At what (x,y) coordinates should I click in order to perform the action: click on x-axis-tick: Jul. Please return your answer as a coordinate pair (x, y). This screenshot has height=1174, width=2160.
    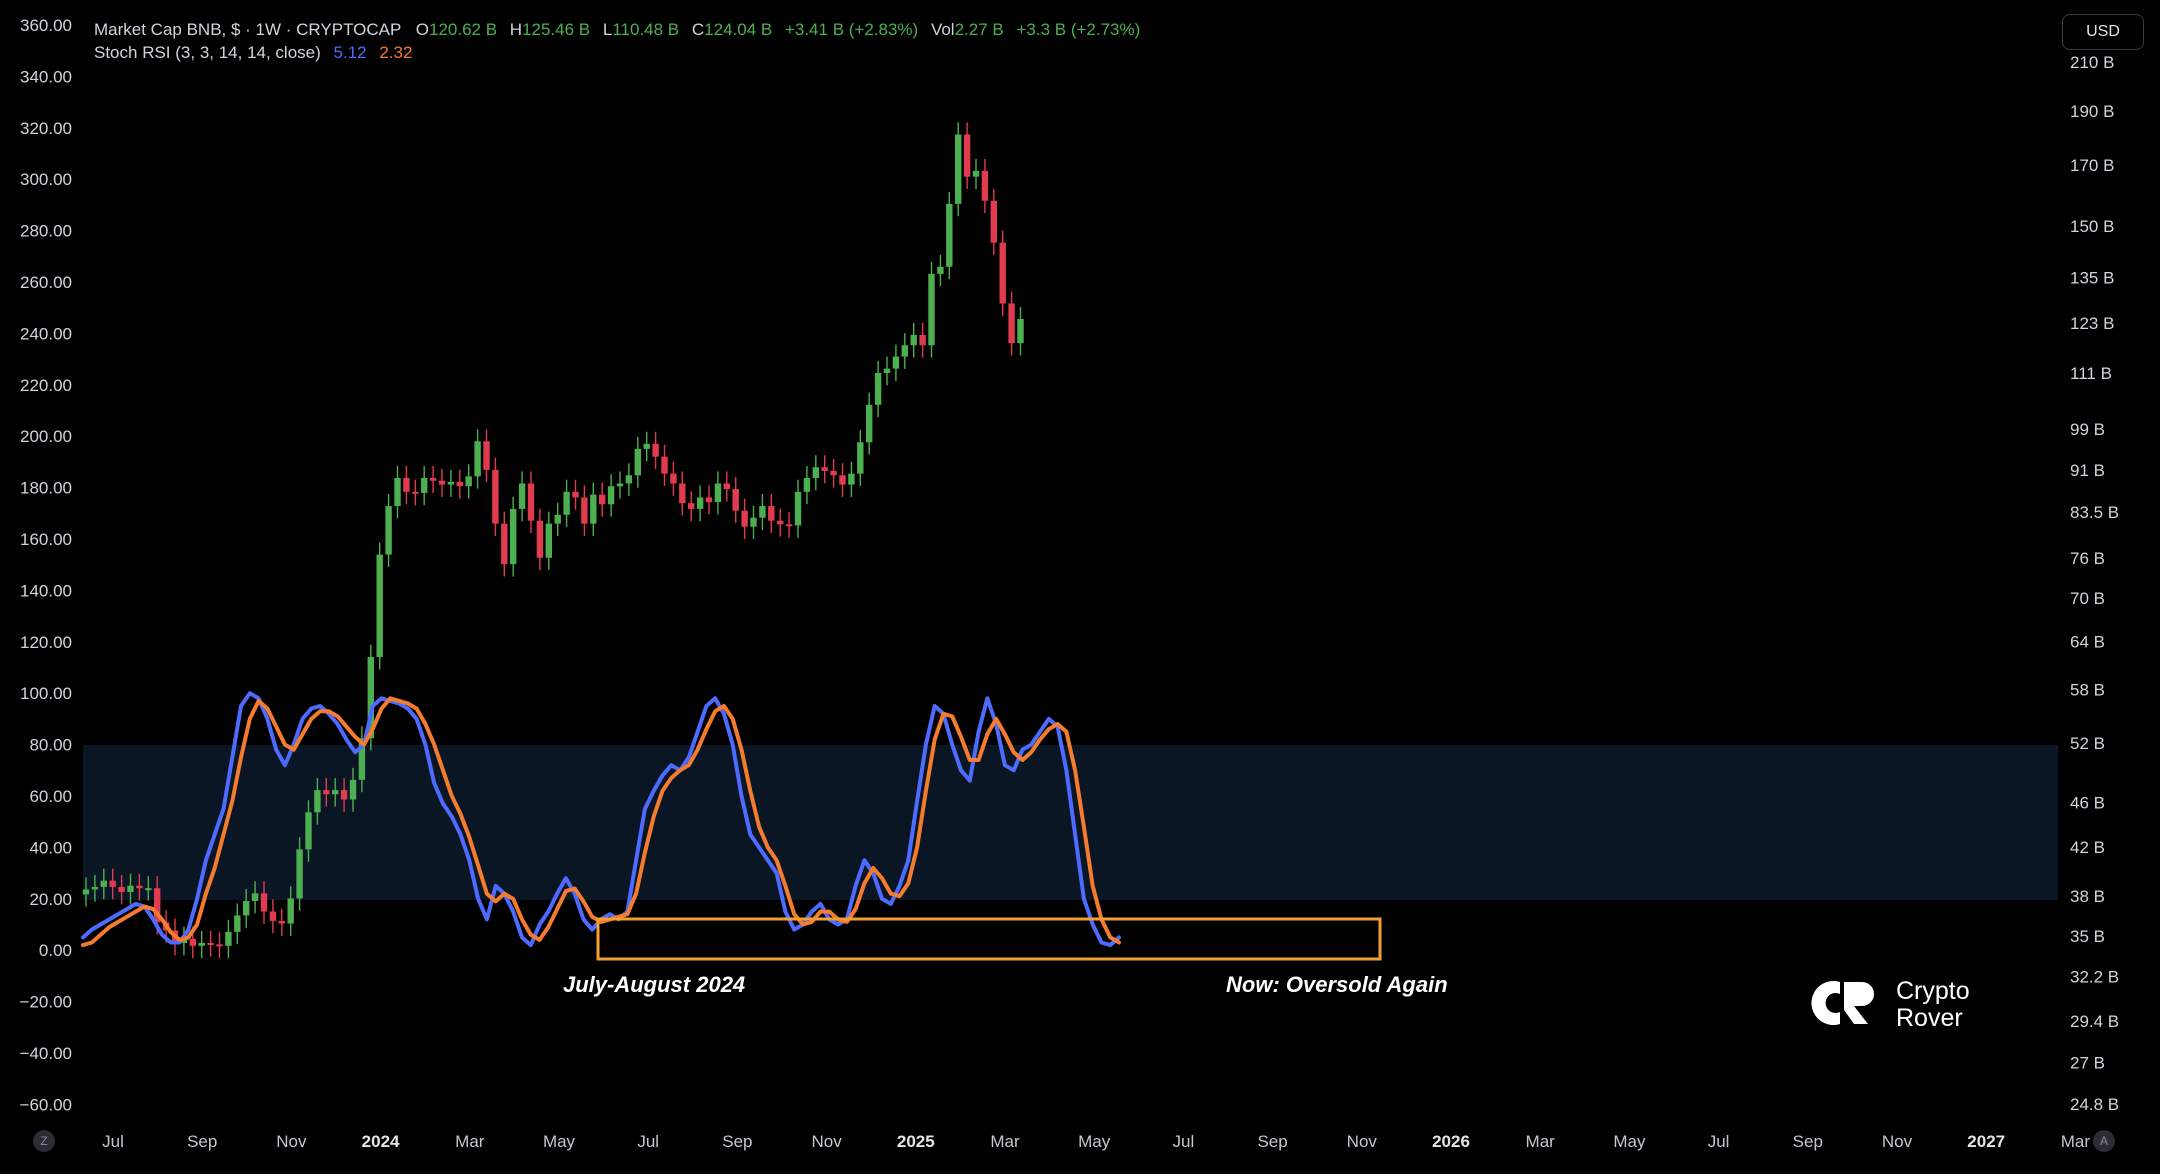
    Looking at the image, I should click on (113, 1141).